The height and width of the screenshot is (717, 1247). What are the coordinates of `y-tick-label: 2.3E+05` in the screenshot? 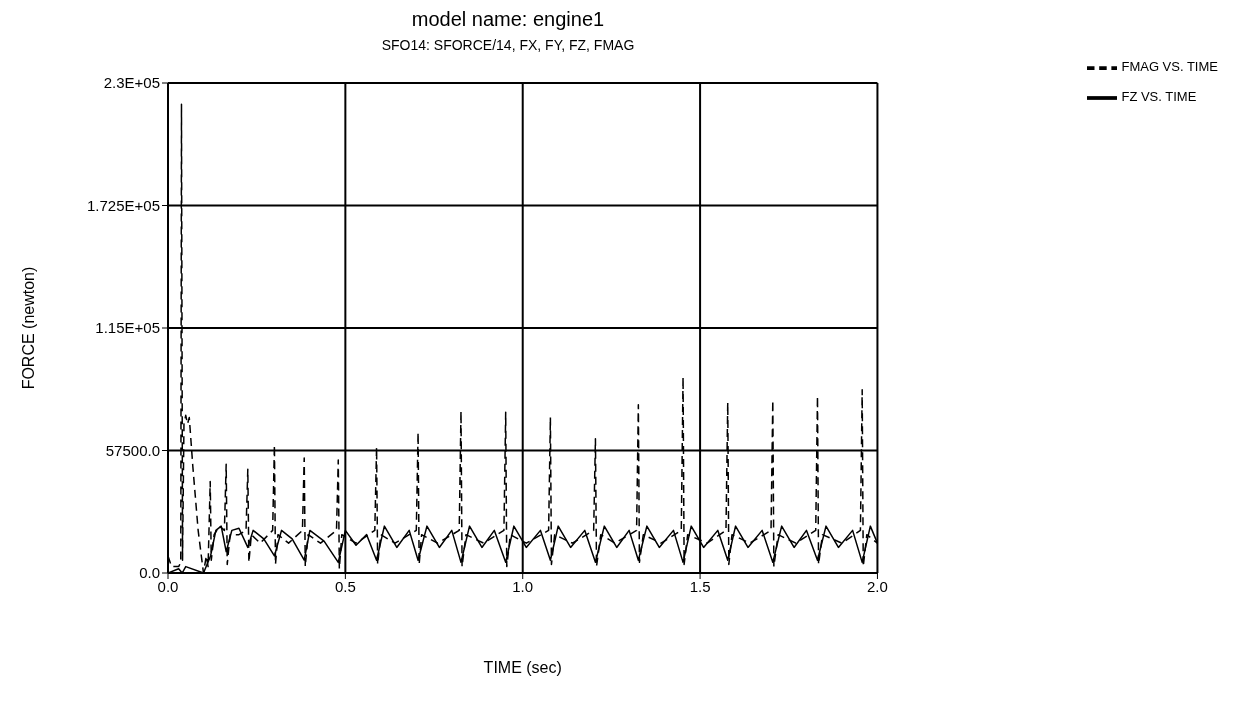 It's located at (131, 83).